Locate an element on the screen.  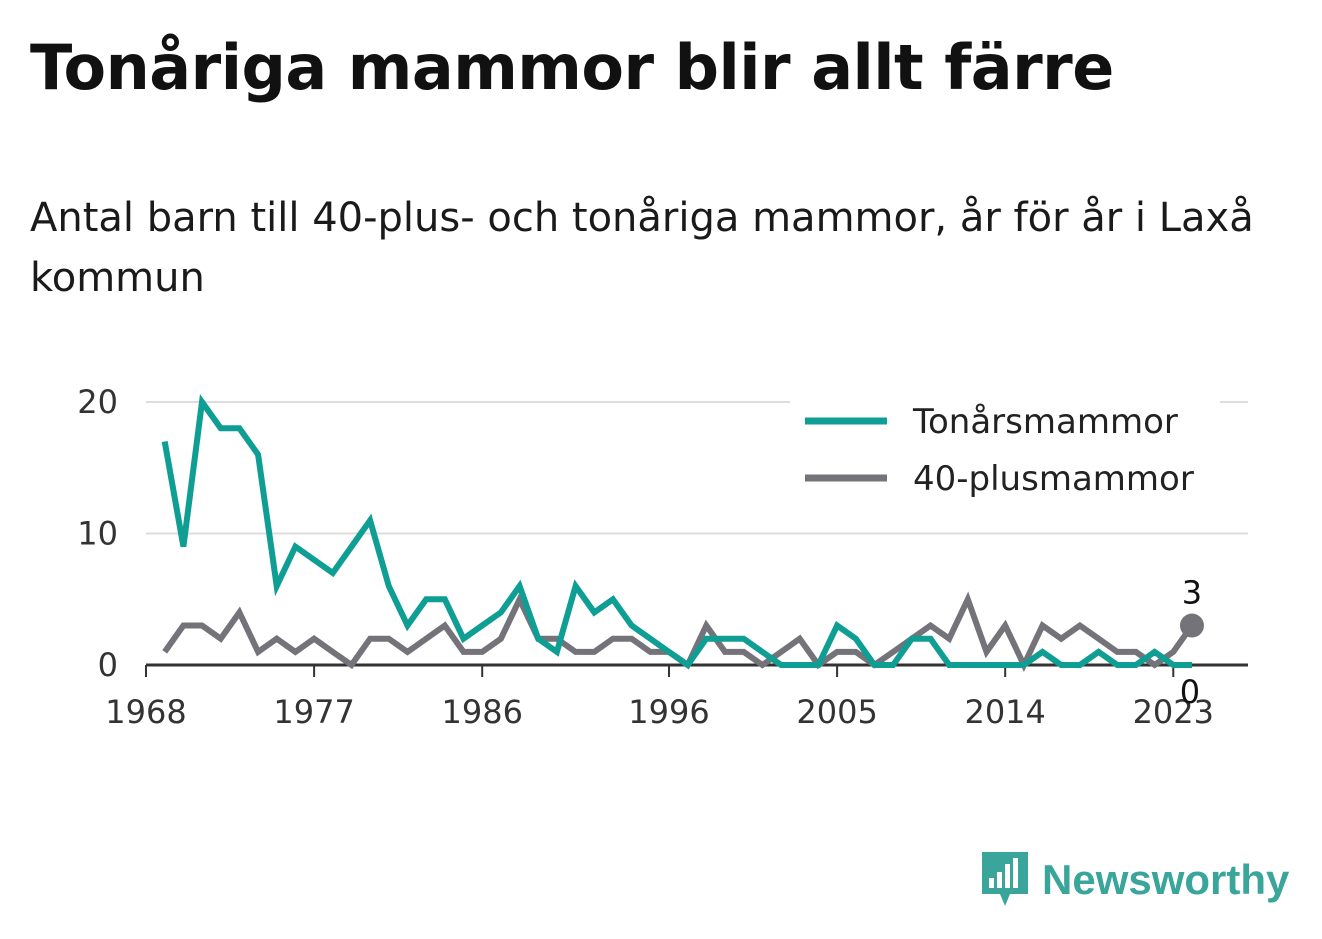
legend-label-0: Tonårsmammor is located at coordinates (1045, 422).